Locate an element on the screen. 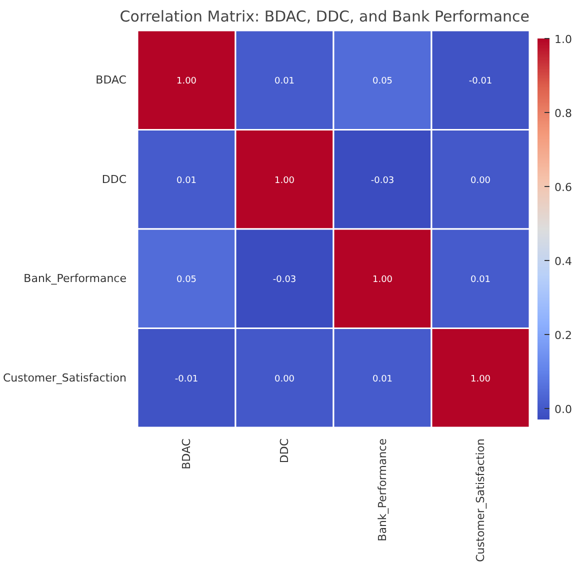 The image size is (582, 564). y-tick-label: Bank_Performance is located at coordinates (75, 279).